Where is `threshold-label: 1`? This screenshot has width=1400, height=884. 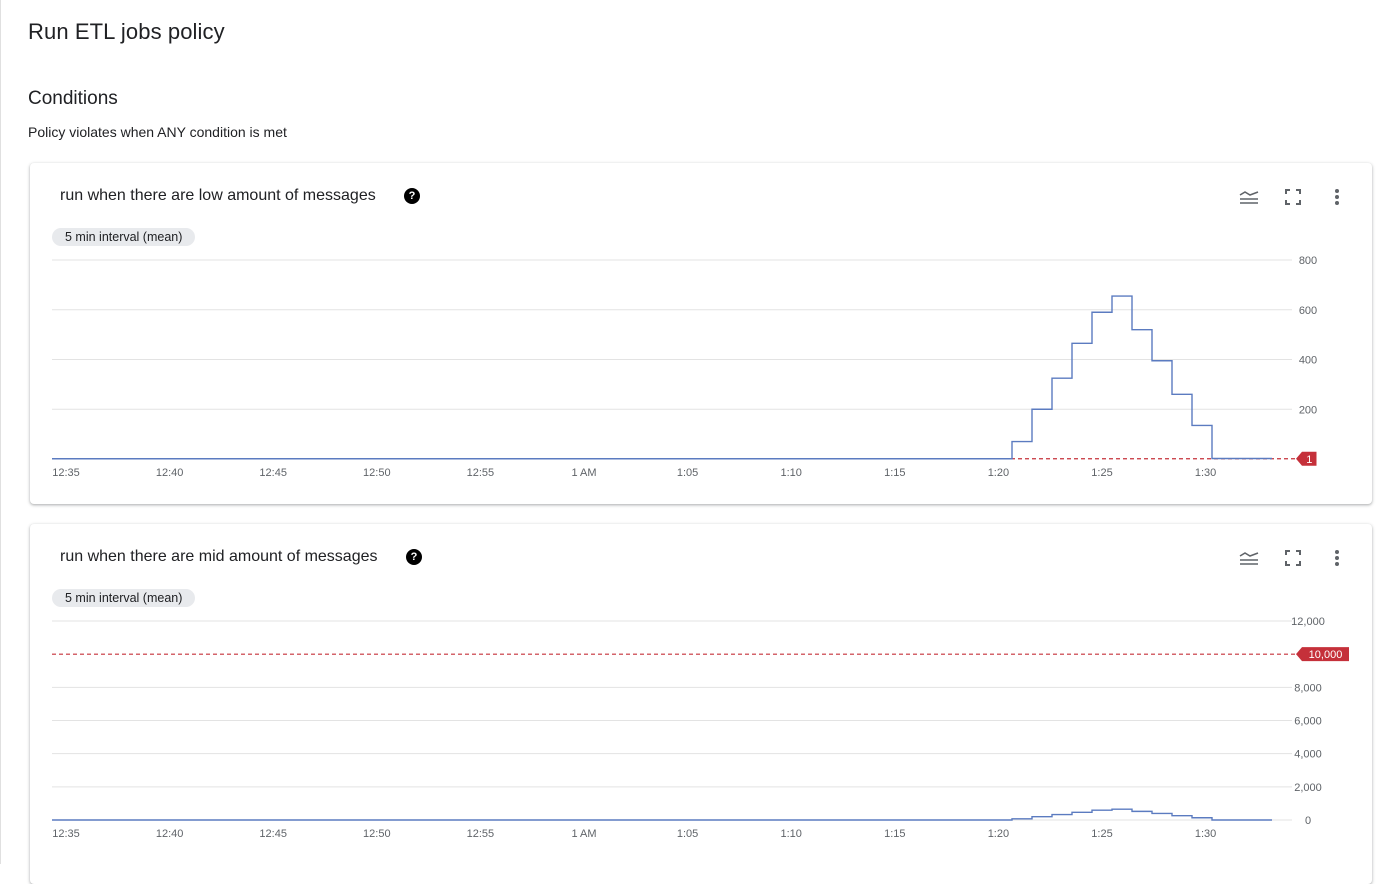
threshold-label: 1 is located at coordinates (1309, 460).